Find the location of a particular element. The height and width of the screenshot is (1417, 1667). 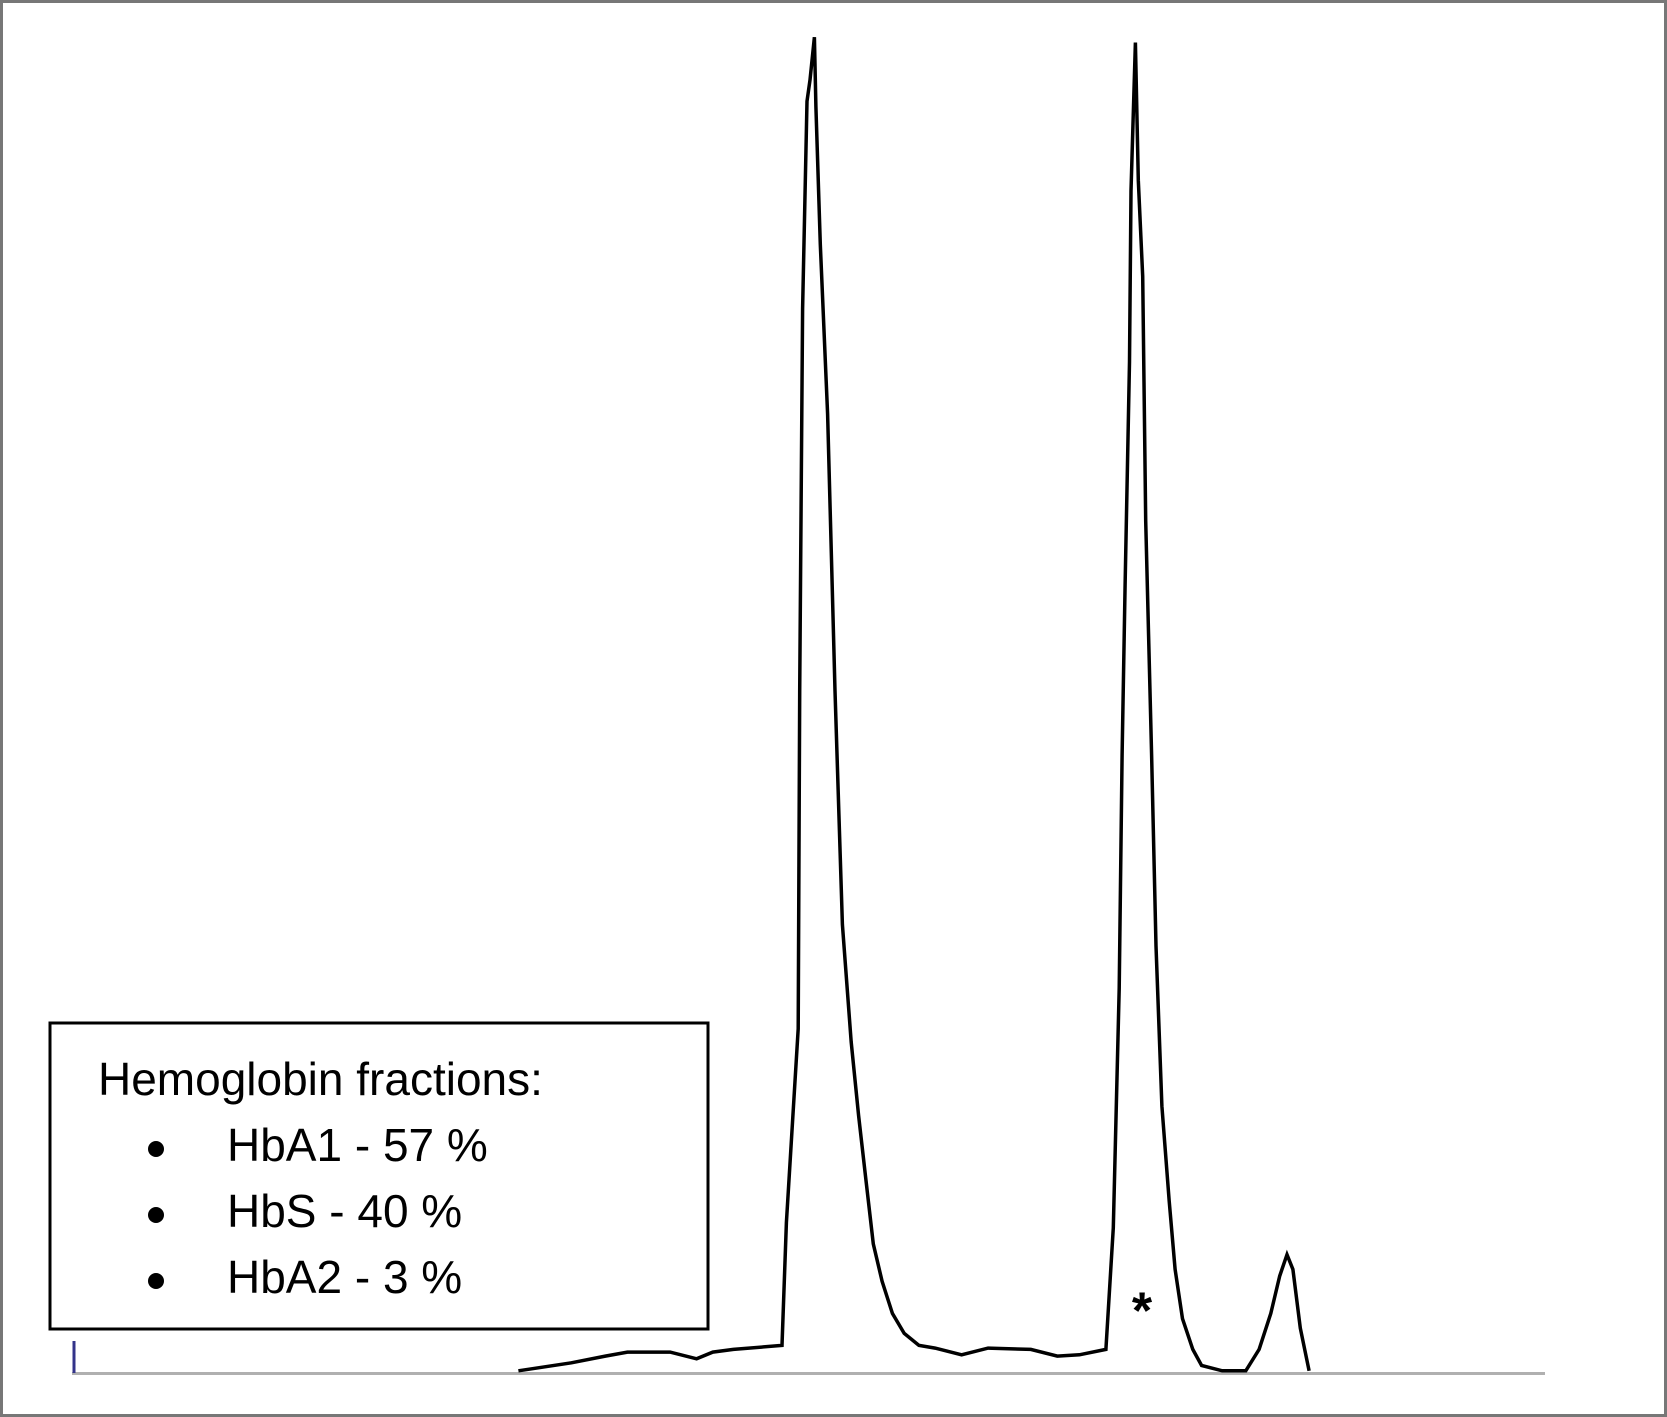

legend-item: HbA2 - 3 % is located at coordinates (344, 1277).